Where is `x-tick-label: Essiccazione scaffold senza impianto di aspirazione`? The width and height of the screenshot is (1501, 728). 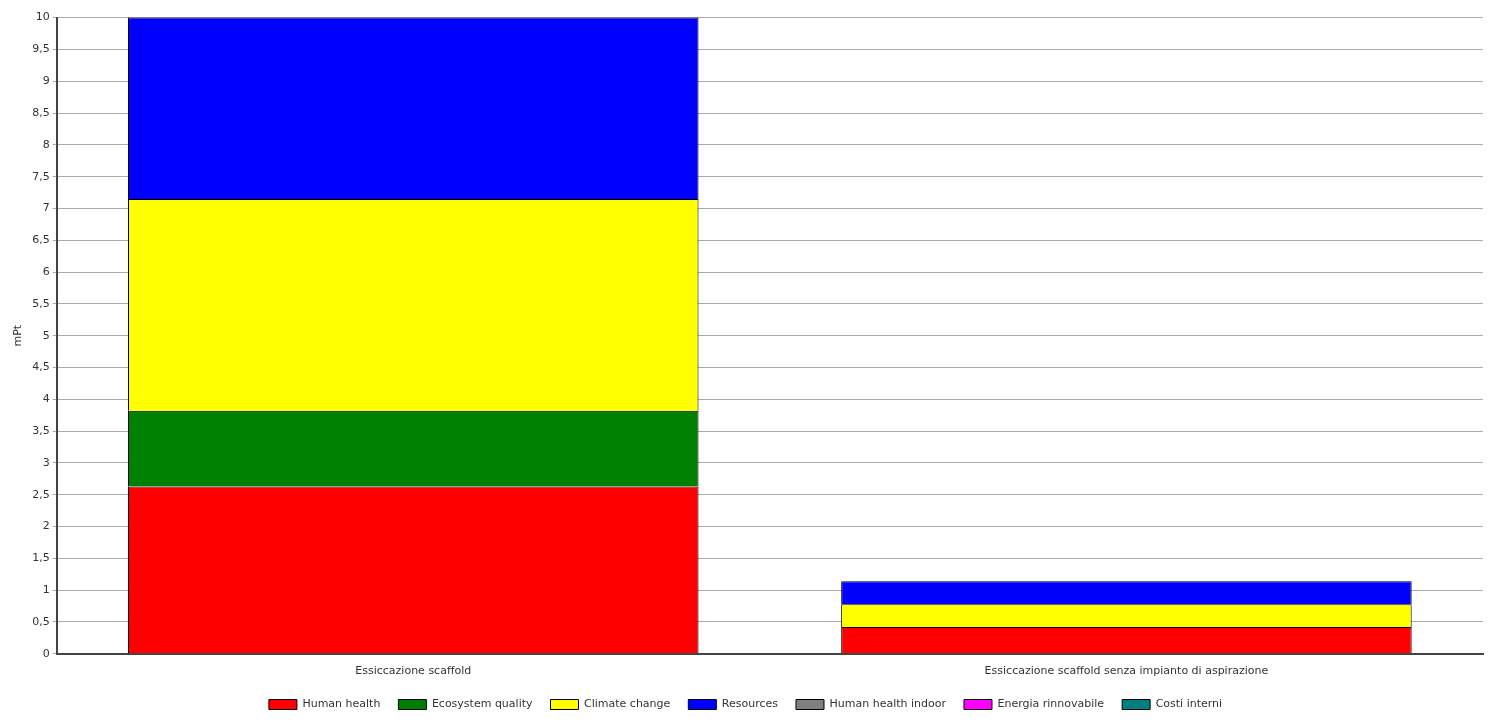 x-tick-label: Essiccazione scaffold senza impianto di aspirazione is located at coordinates (1126, 671).